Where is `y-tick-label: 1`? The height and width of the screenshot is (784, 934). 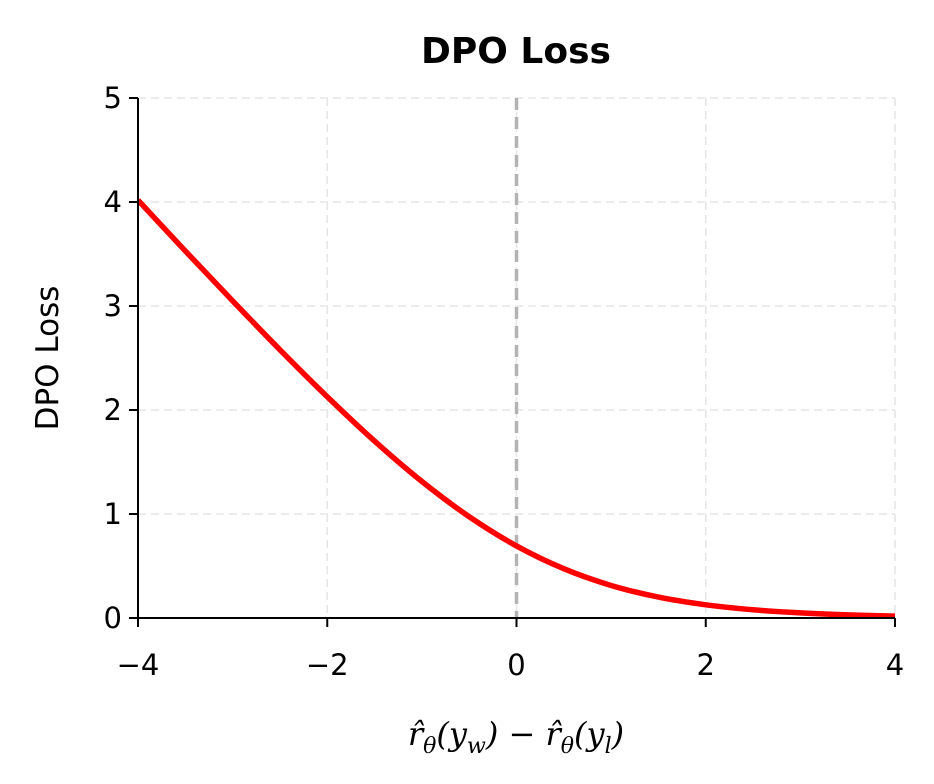 y-tick-label: 1 is located at coordinates (113, 514).